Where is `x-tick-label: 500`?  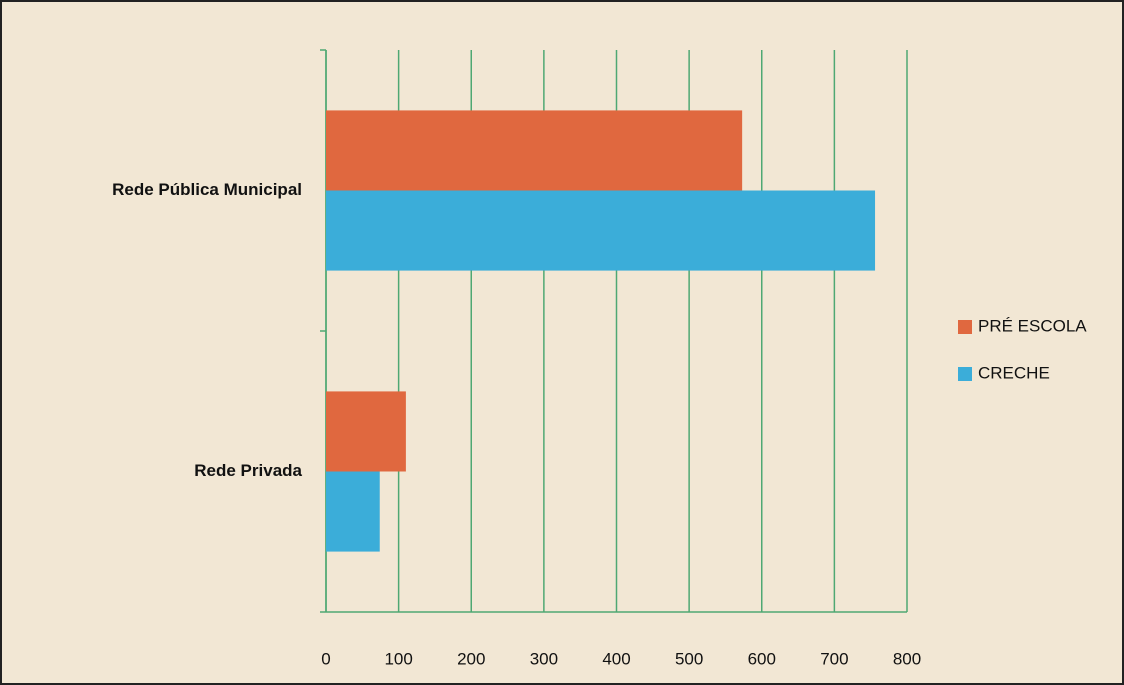 x-tick-label: 500 is located at coordinates (689, 658).